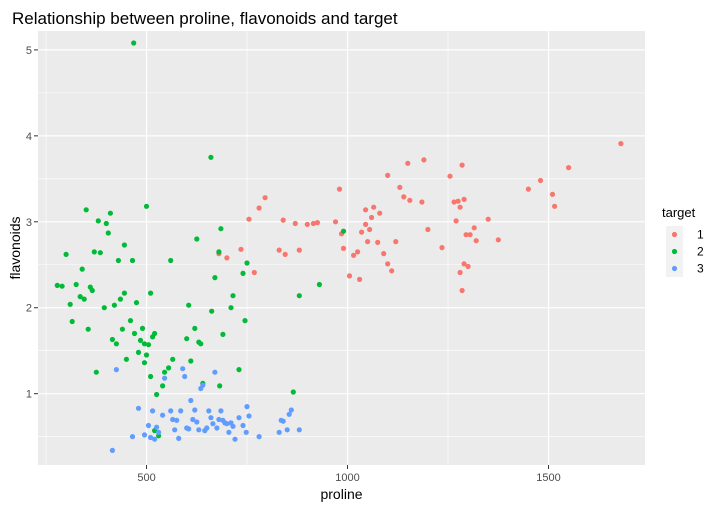 The image size is (720, 509). I want to click on y-tick-label: 4, so click(29, 137).